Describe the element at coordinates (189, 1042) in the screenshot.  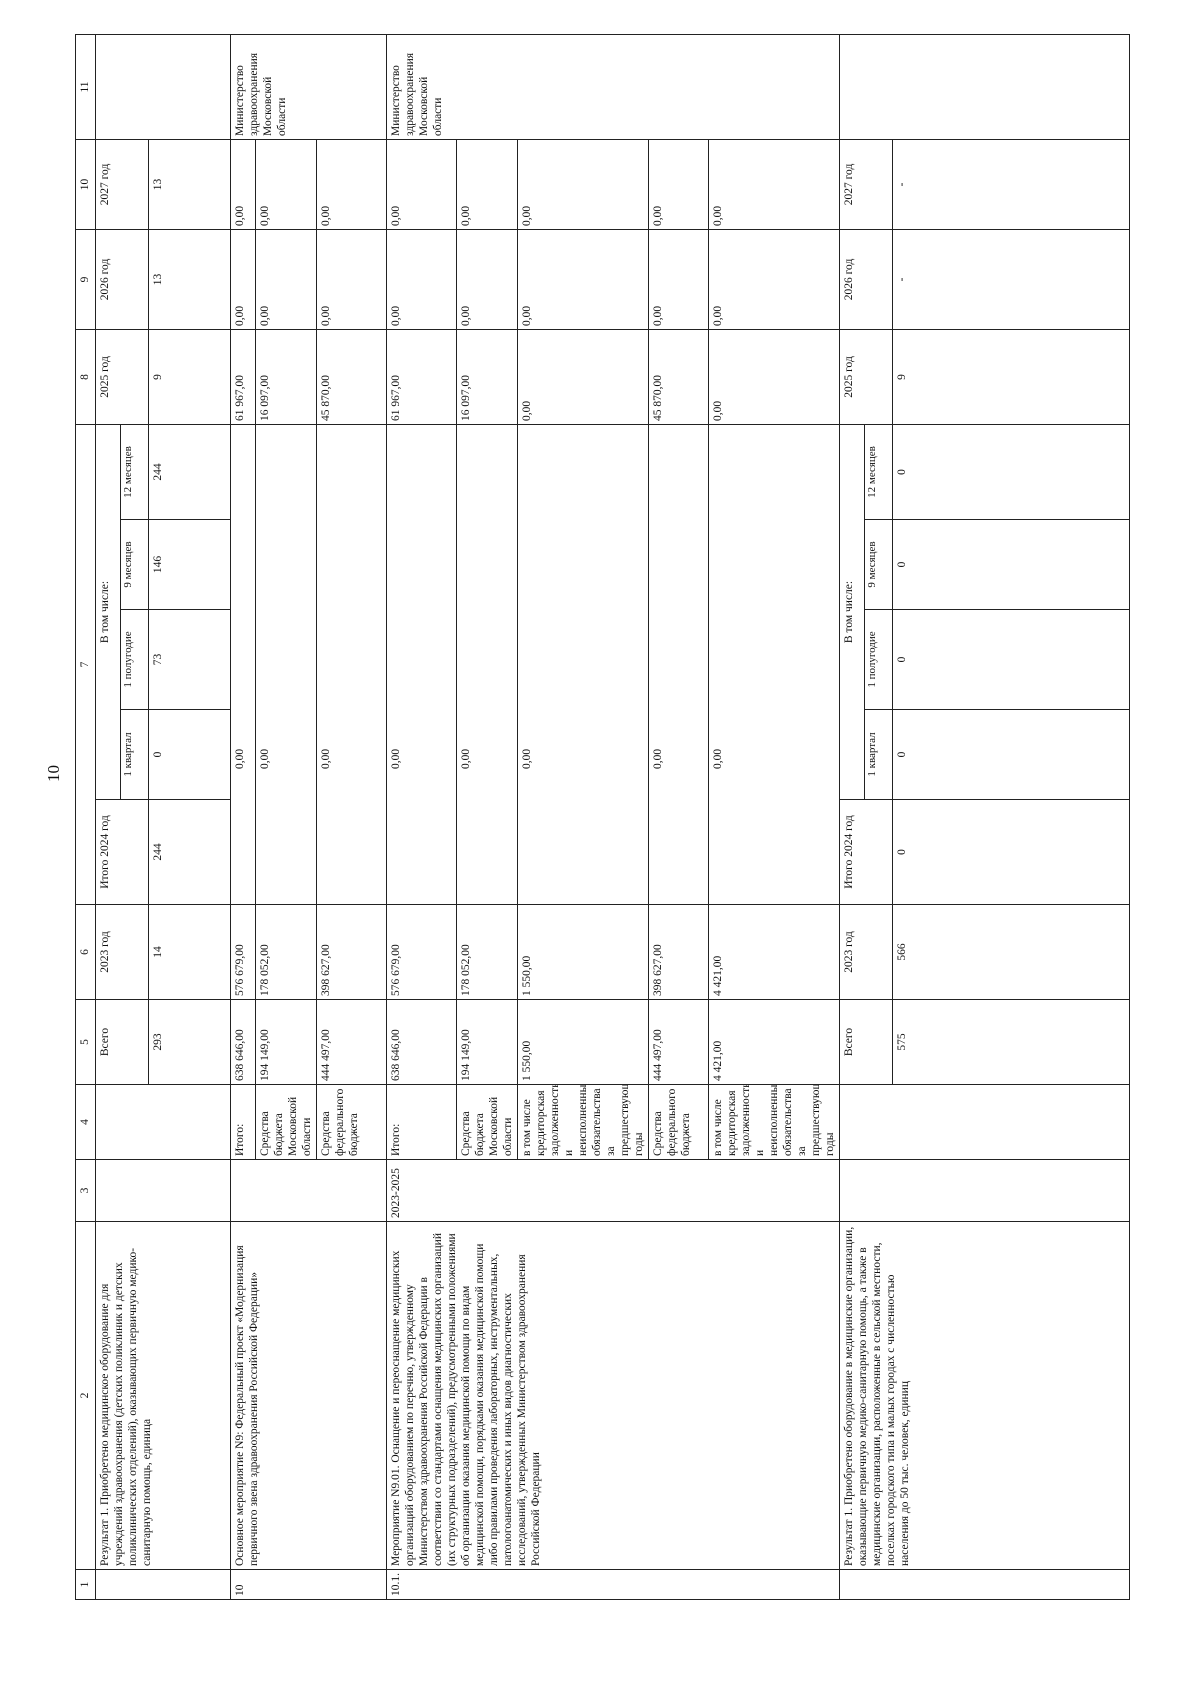
I see `value: 293` at that location.